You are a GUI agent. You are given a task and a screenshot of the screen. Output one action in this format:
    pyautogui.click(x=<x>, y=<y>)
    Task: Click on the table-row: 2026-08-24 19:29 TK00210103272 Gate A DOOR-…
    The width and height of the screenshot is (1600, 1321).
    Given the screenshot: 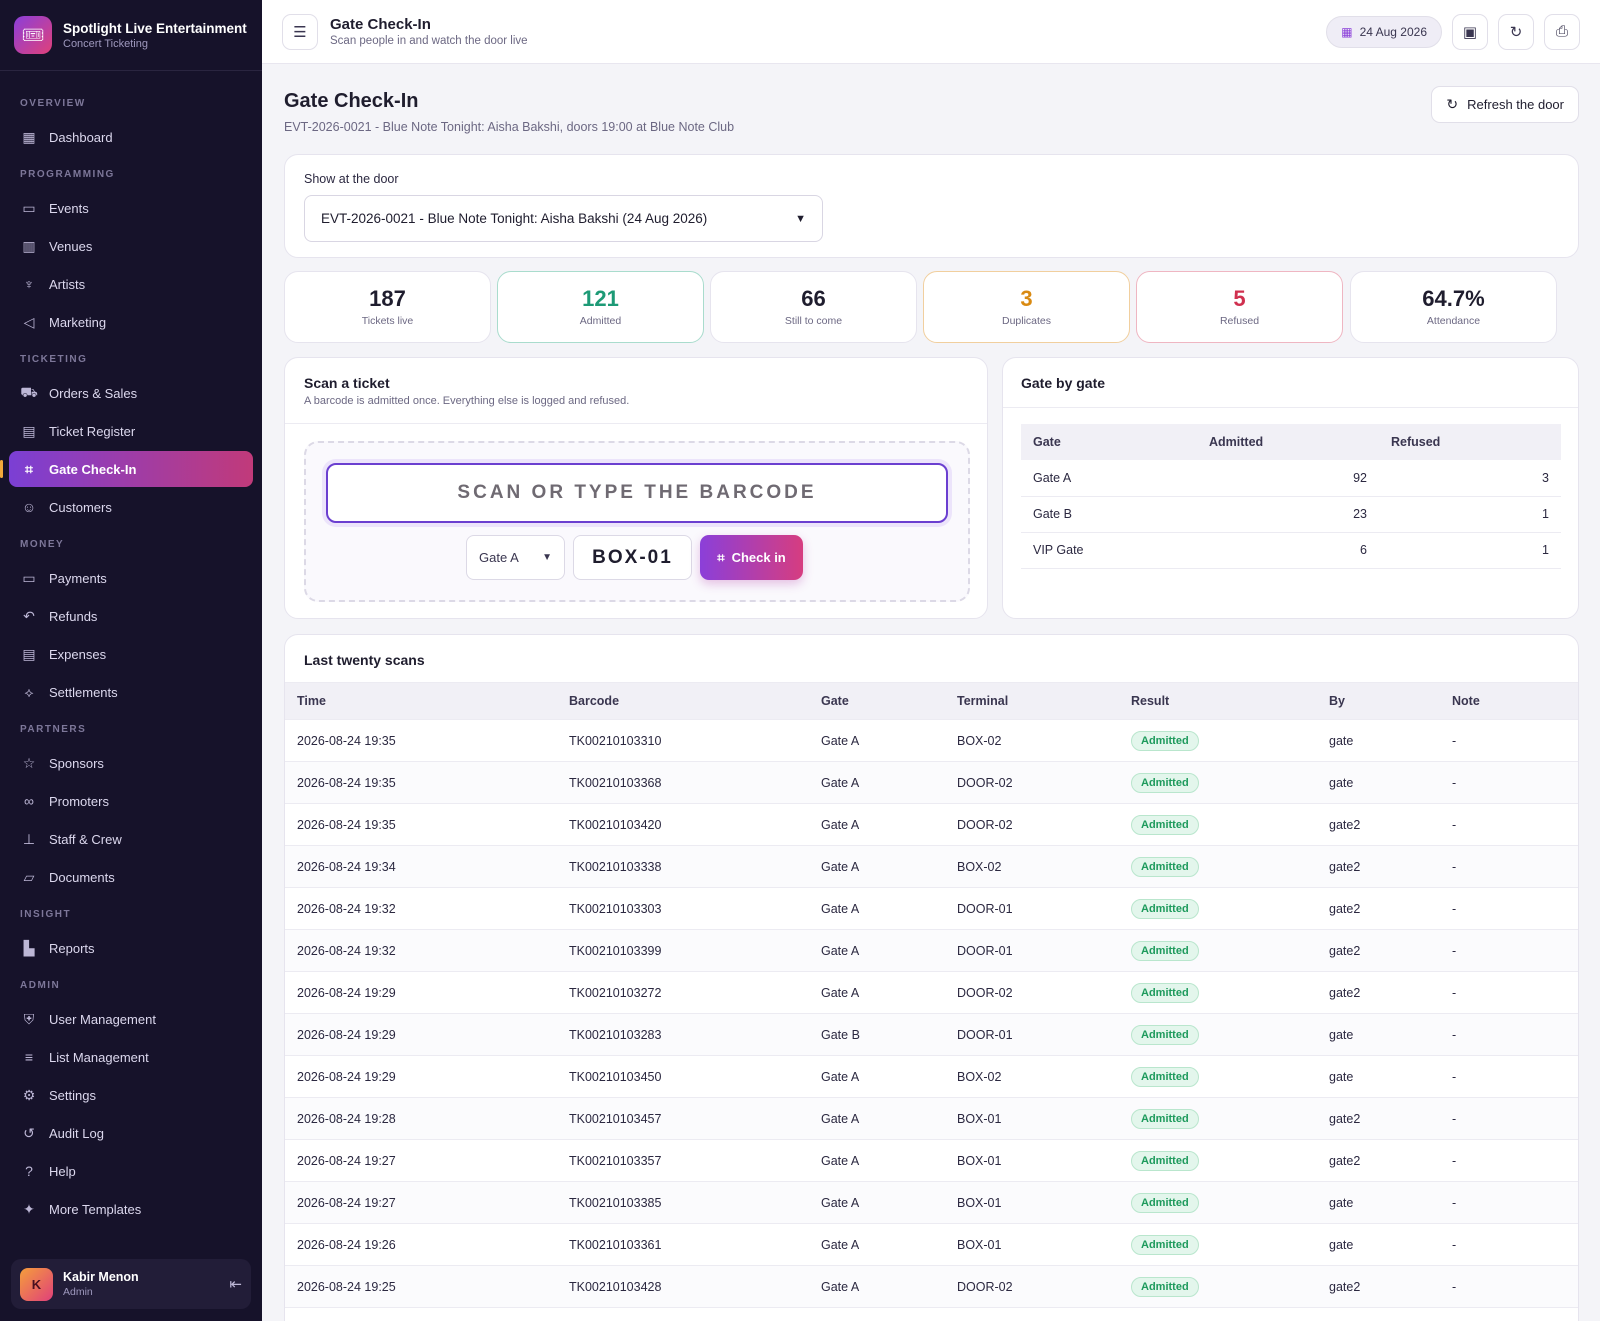 What is the action you would take?
    pyautogui.click(x=931, y=992)
    